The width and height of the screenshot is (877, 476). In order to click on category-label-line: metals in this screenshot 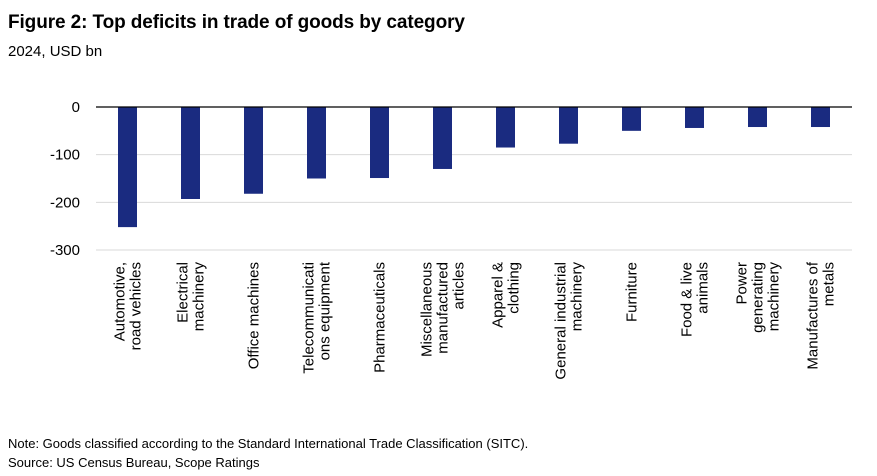, I will do `click(829, 284)`.